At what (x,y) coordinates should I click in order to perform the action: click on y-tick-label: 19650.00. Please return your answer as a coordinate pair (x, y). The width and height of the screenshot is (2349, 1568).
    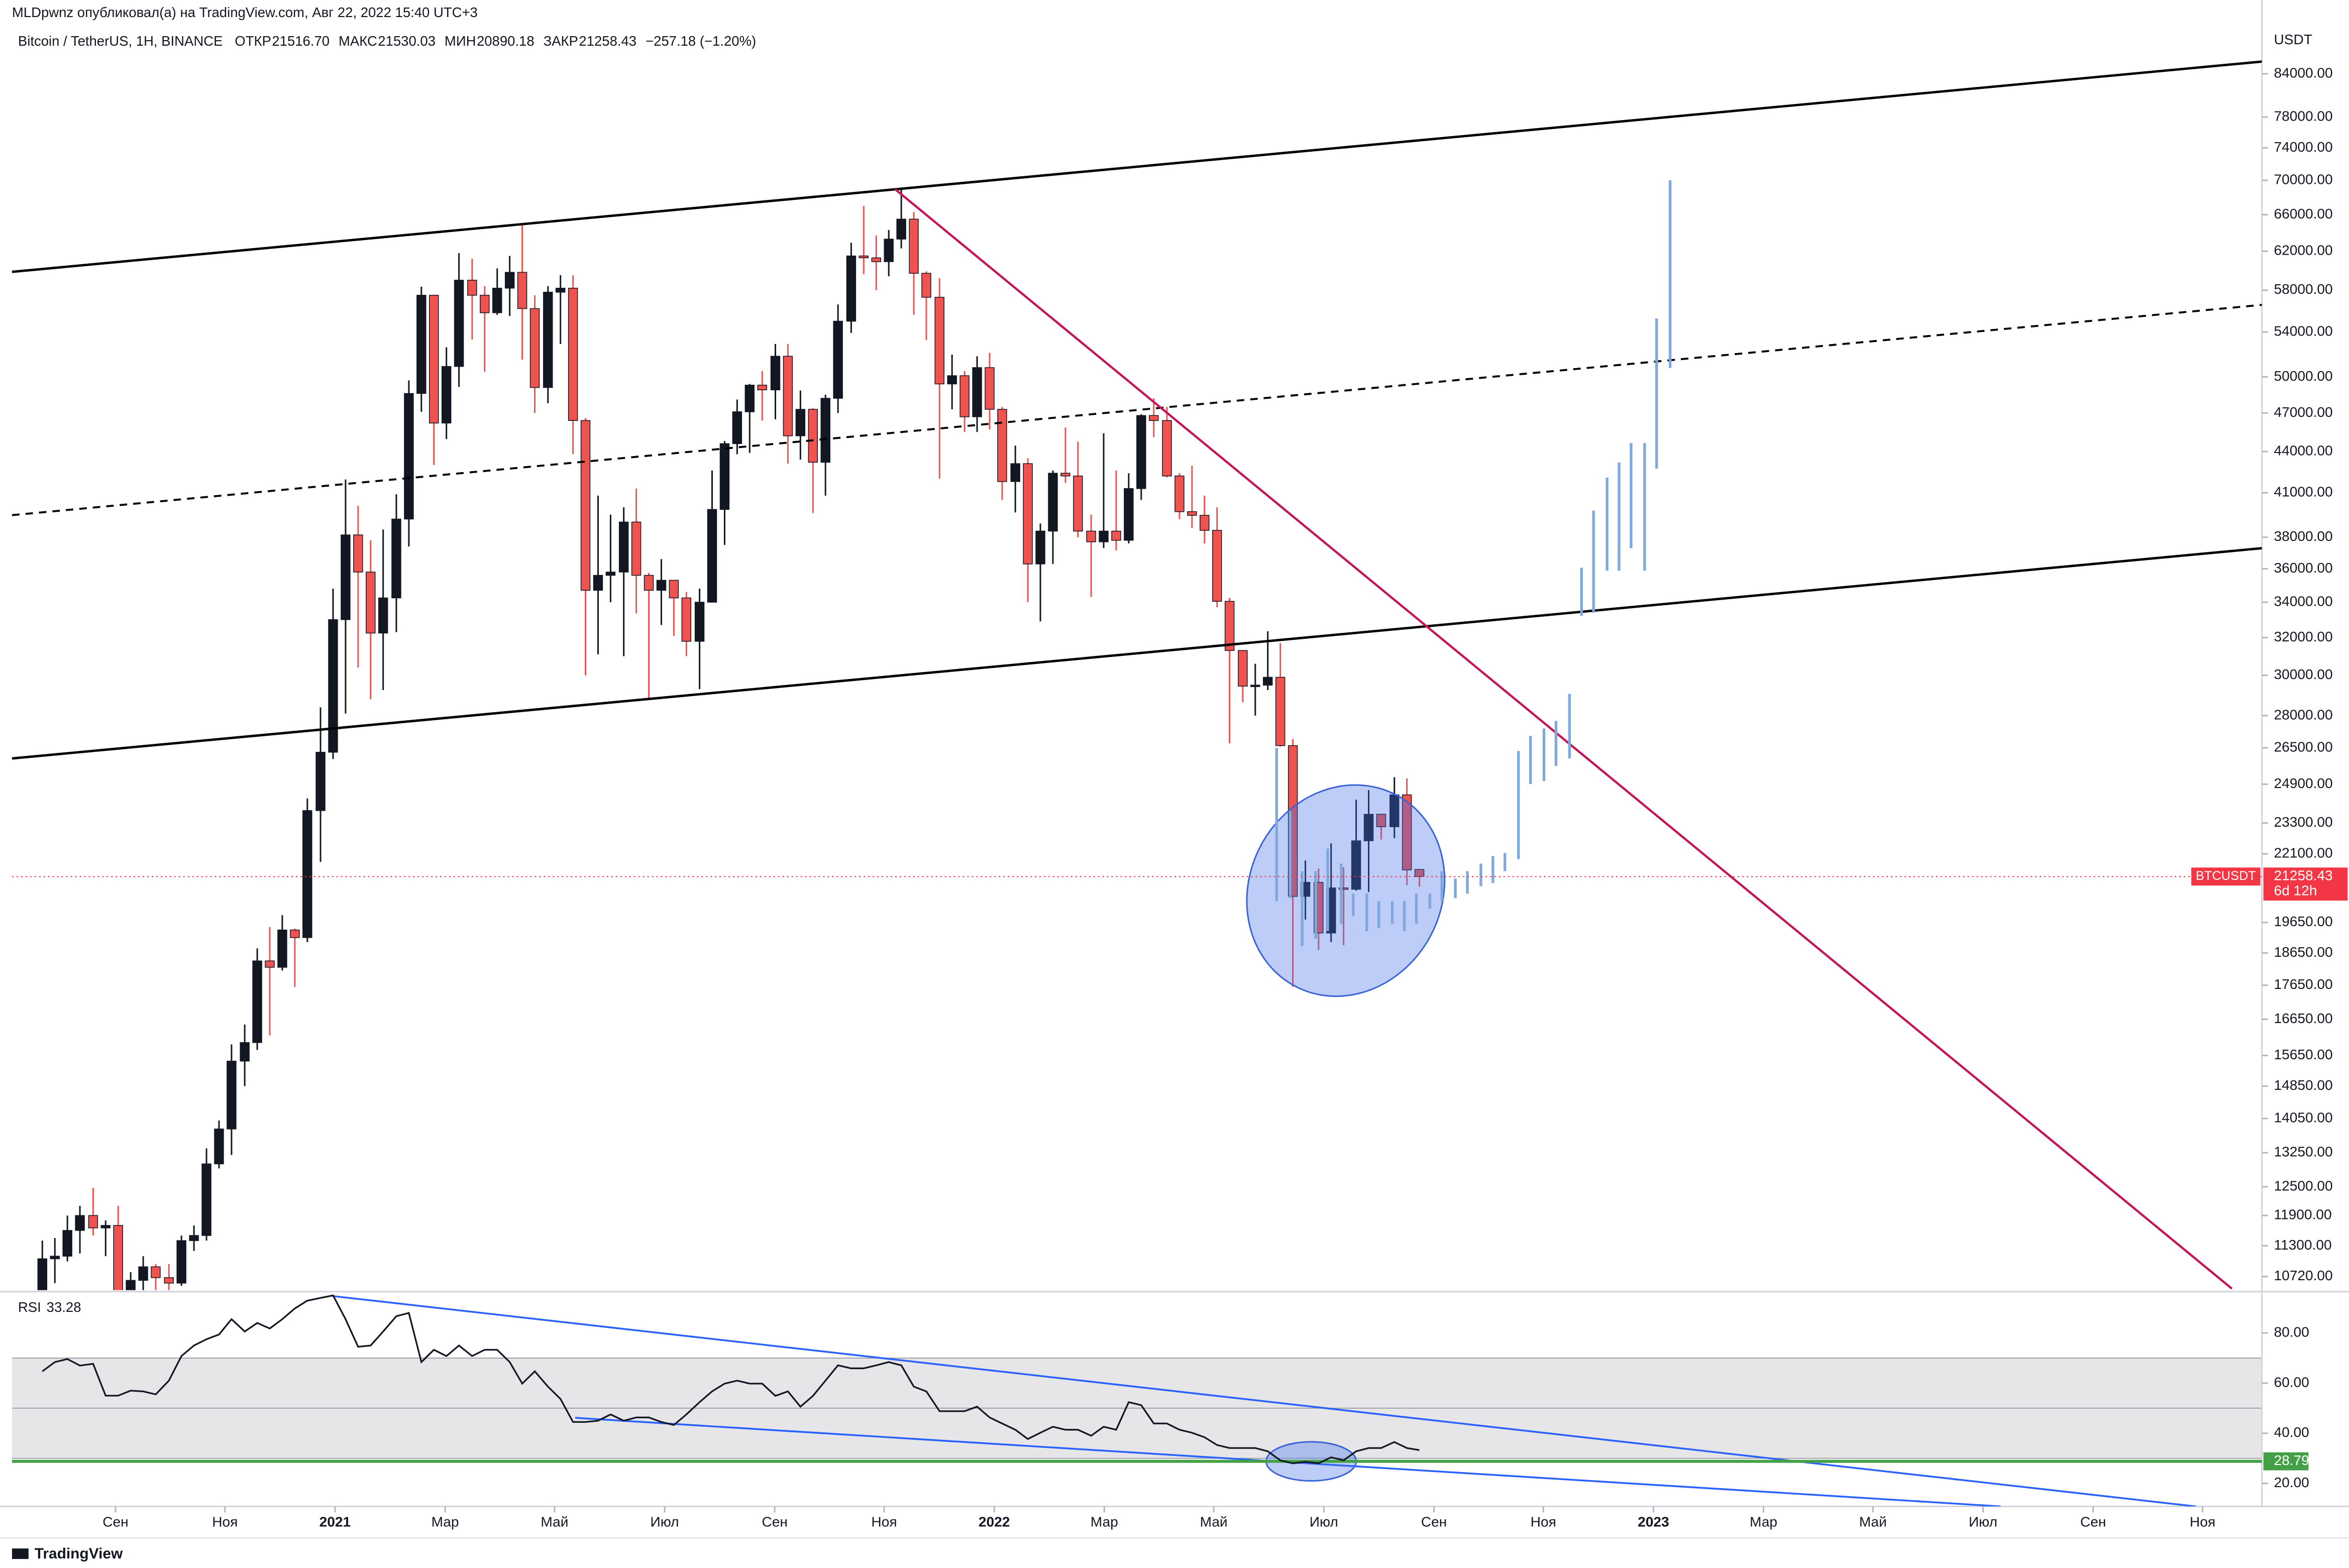
    Looking at the image, I should click on (2303, 922).